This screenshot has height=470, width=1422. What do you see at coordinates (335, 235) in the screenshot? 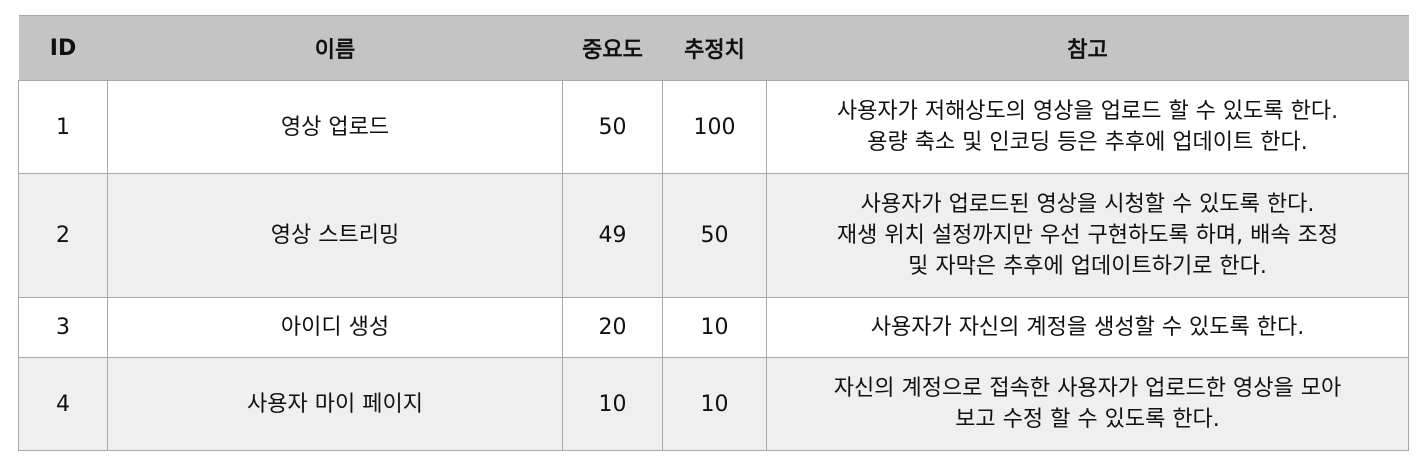
I see `cell-name: 영상 스트리밍` at bounding box center [335, 235].